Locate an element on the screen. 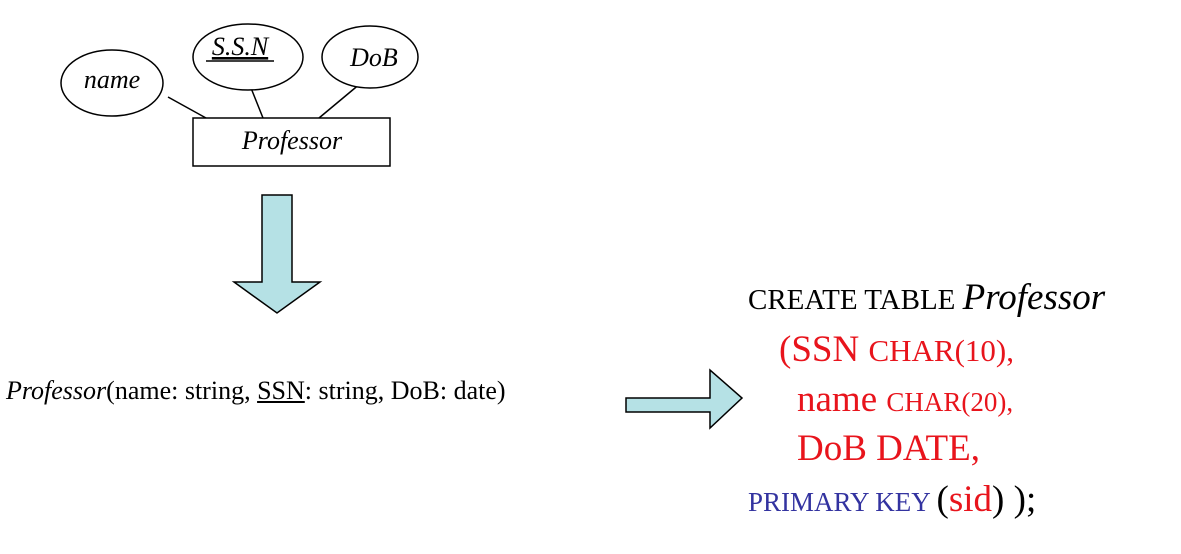  sql-line-pk: PRIMARY KEY (sid) ); is located at coordinates (892, 499).